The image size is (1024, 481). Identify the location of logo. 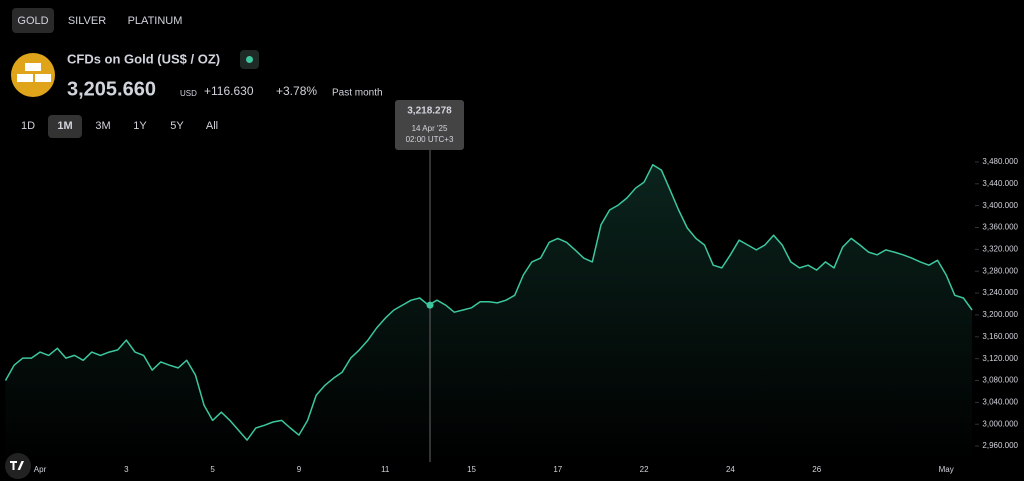
(17, 465).